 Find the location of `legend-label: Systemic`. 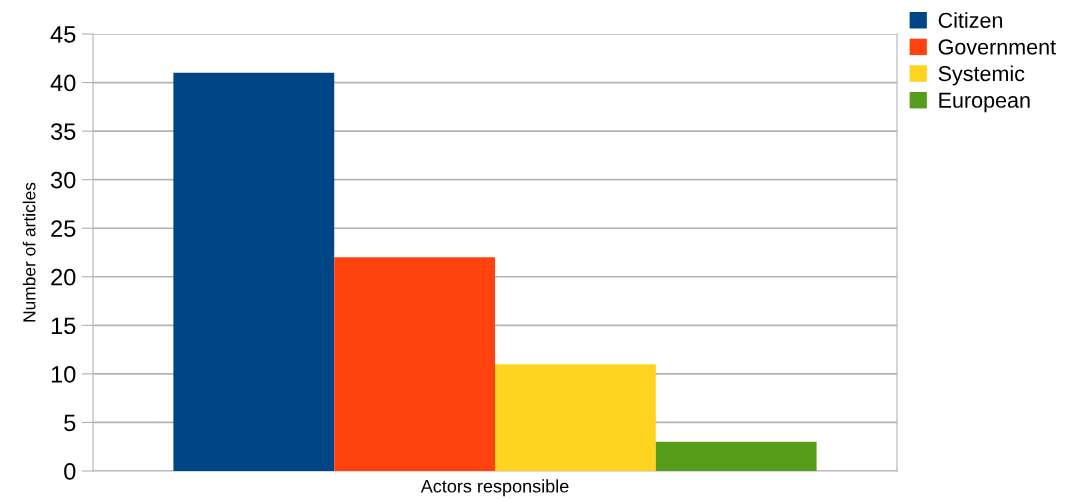

legend-label: Systemic is located at coordinates (981, 75).